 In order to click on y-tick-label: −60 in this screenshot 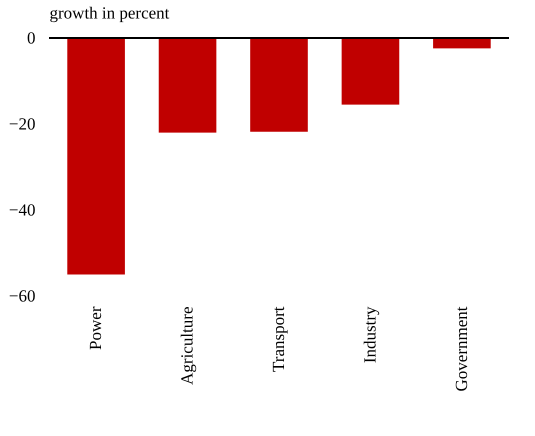, I will do `click(22, 296)`.